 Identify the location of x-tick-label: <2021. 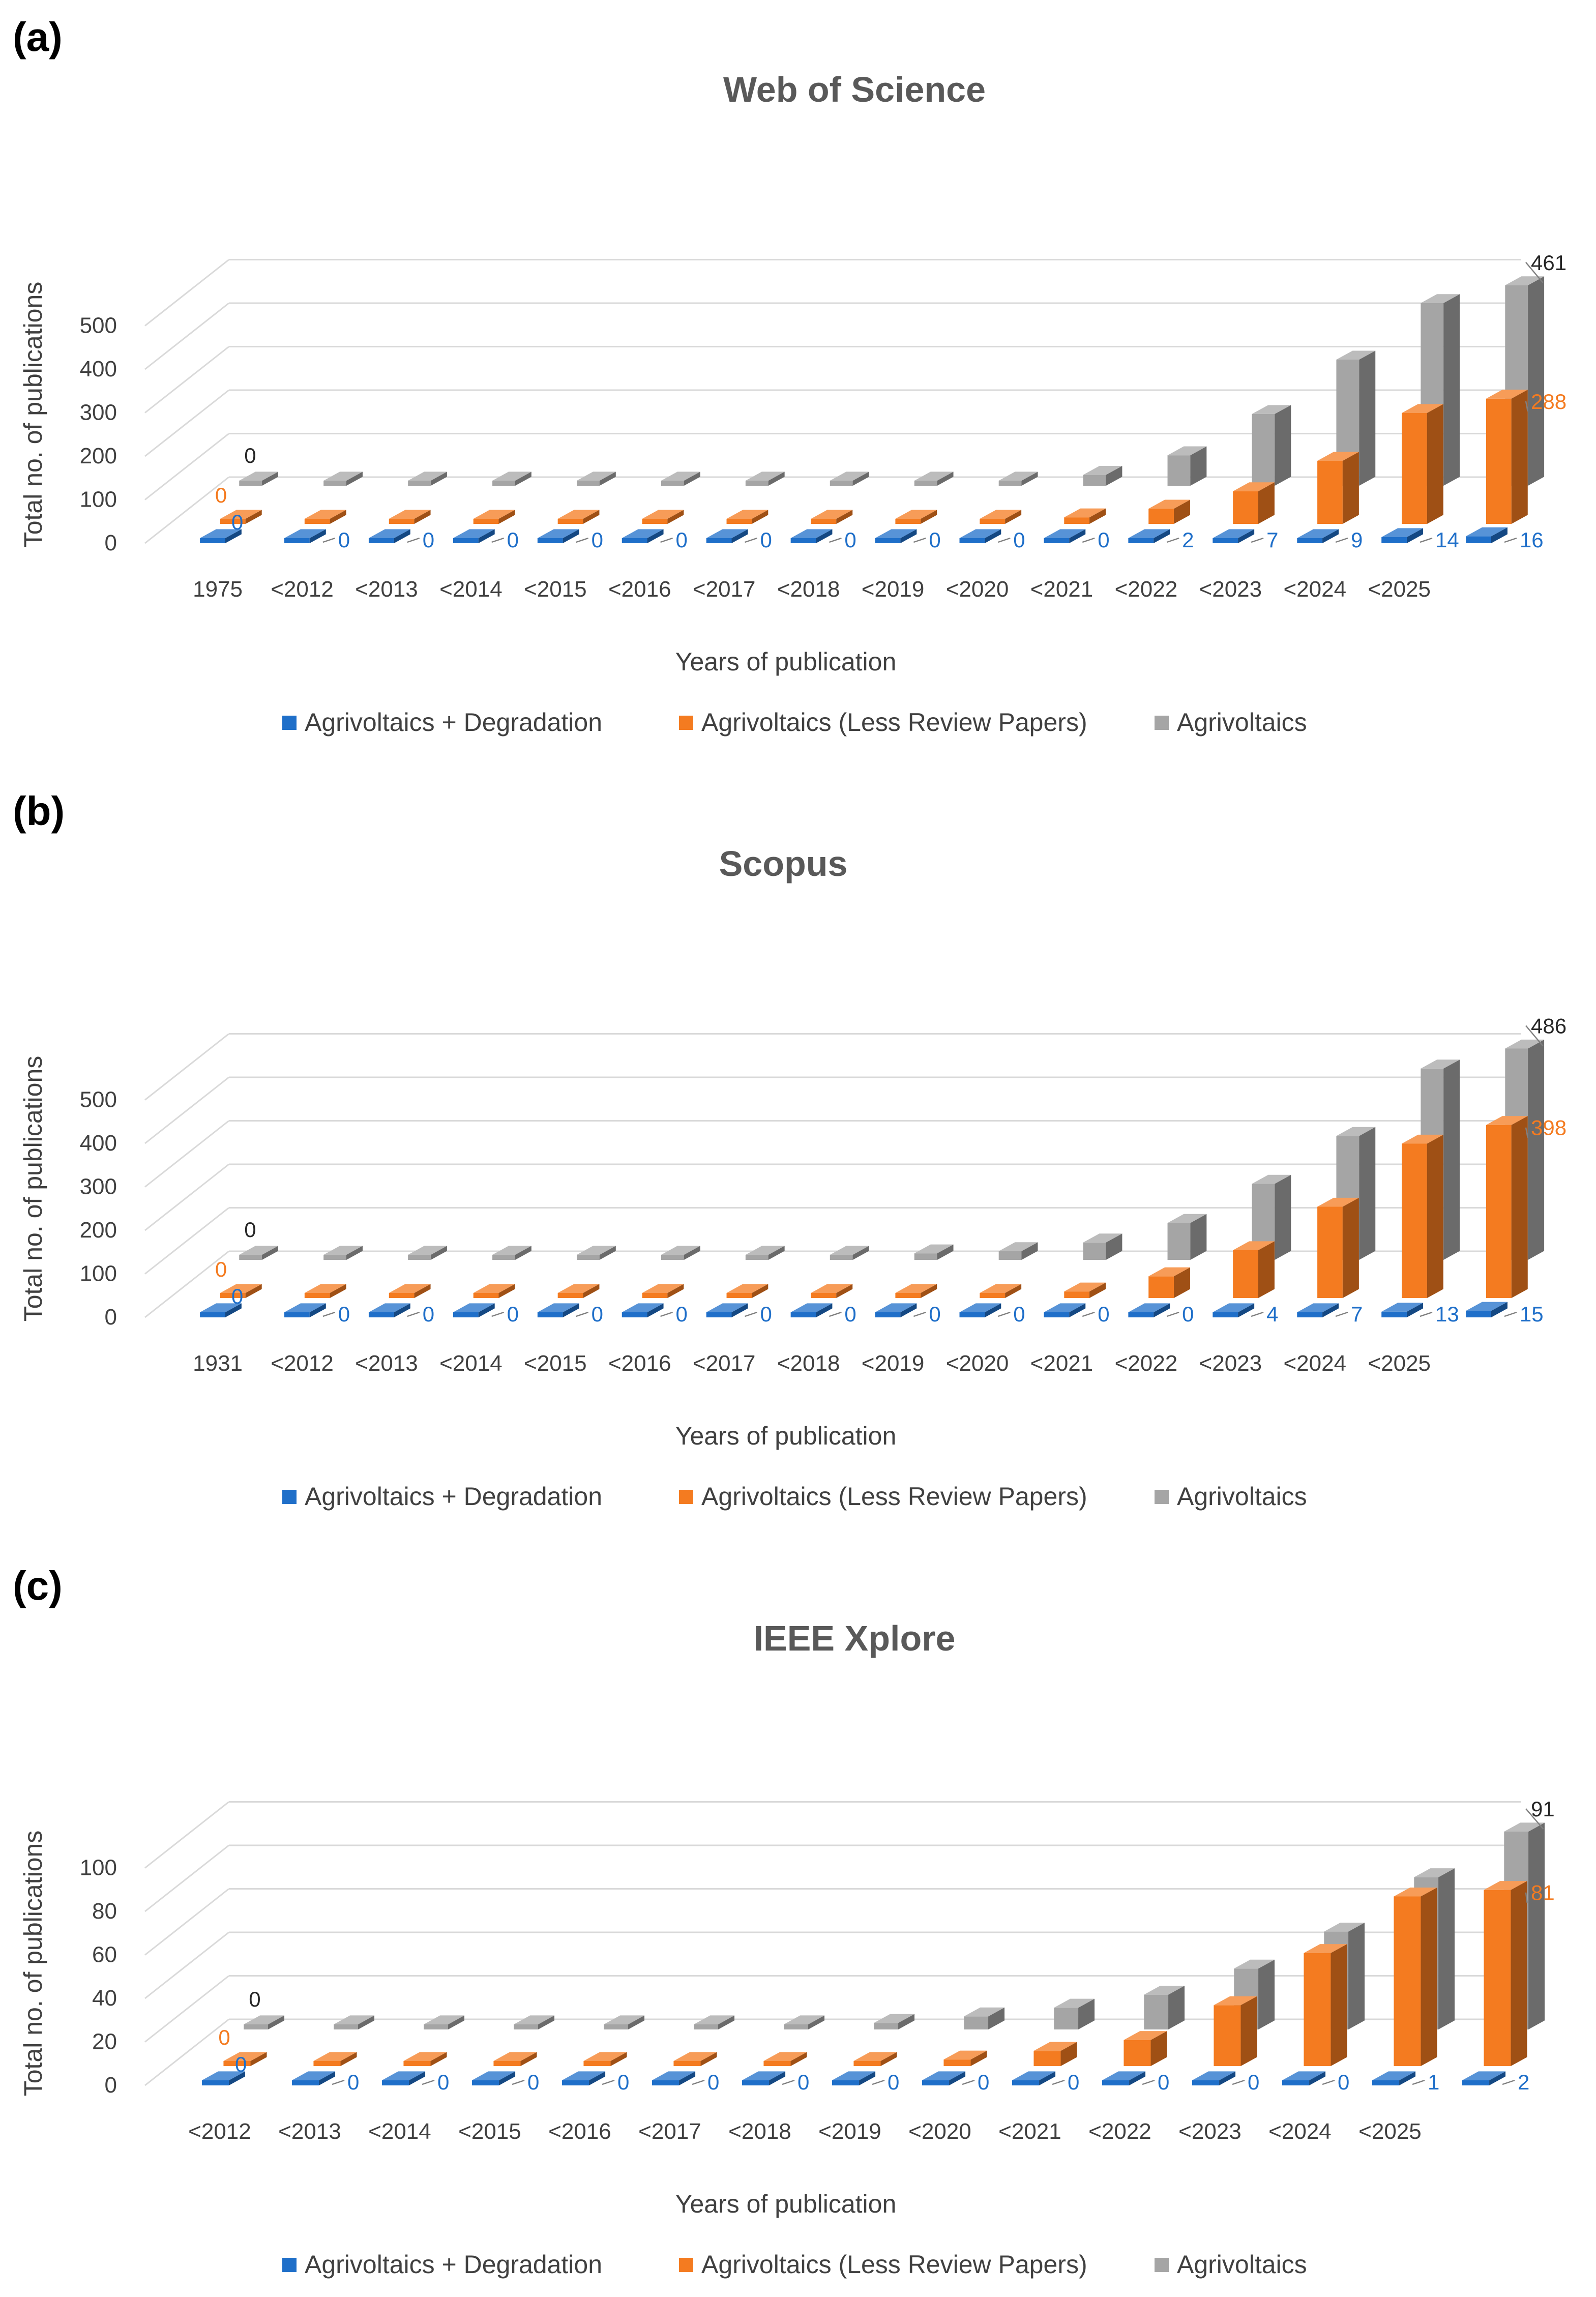
(1062, 589).